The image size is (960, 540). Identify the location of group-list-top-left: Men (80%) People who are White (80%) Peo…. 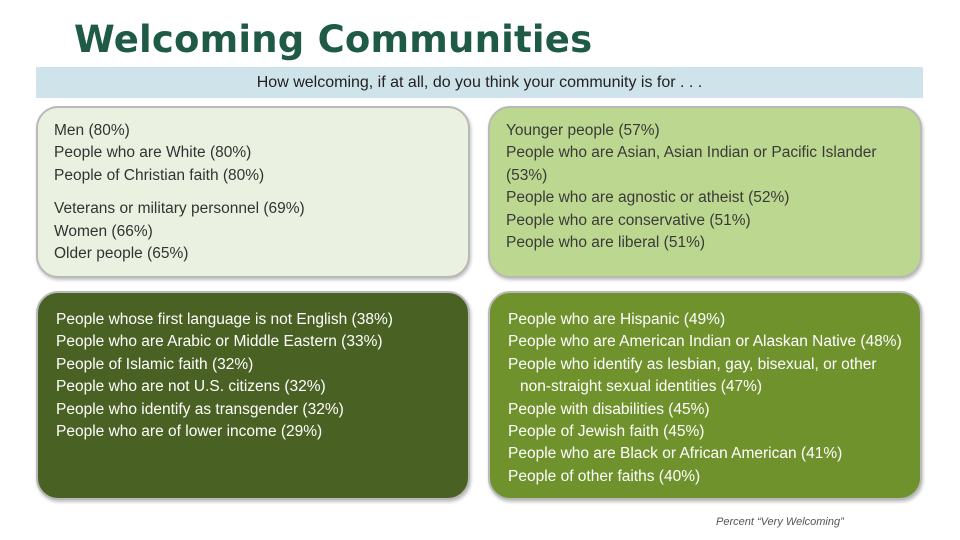
(179, 192).